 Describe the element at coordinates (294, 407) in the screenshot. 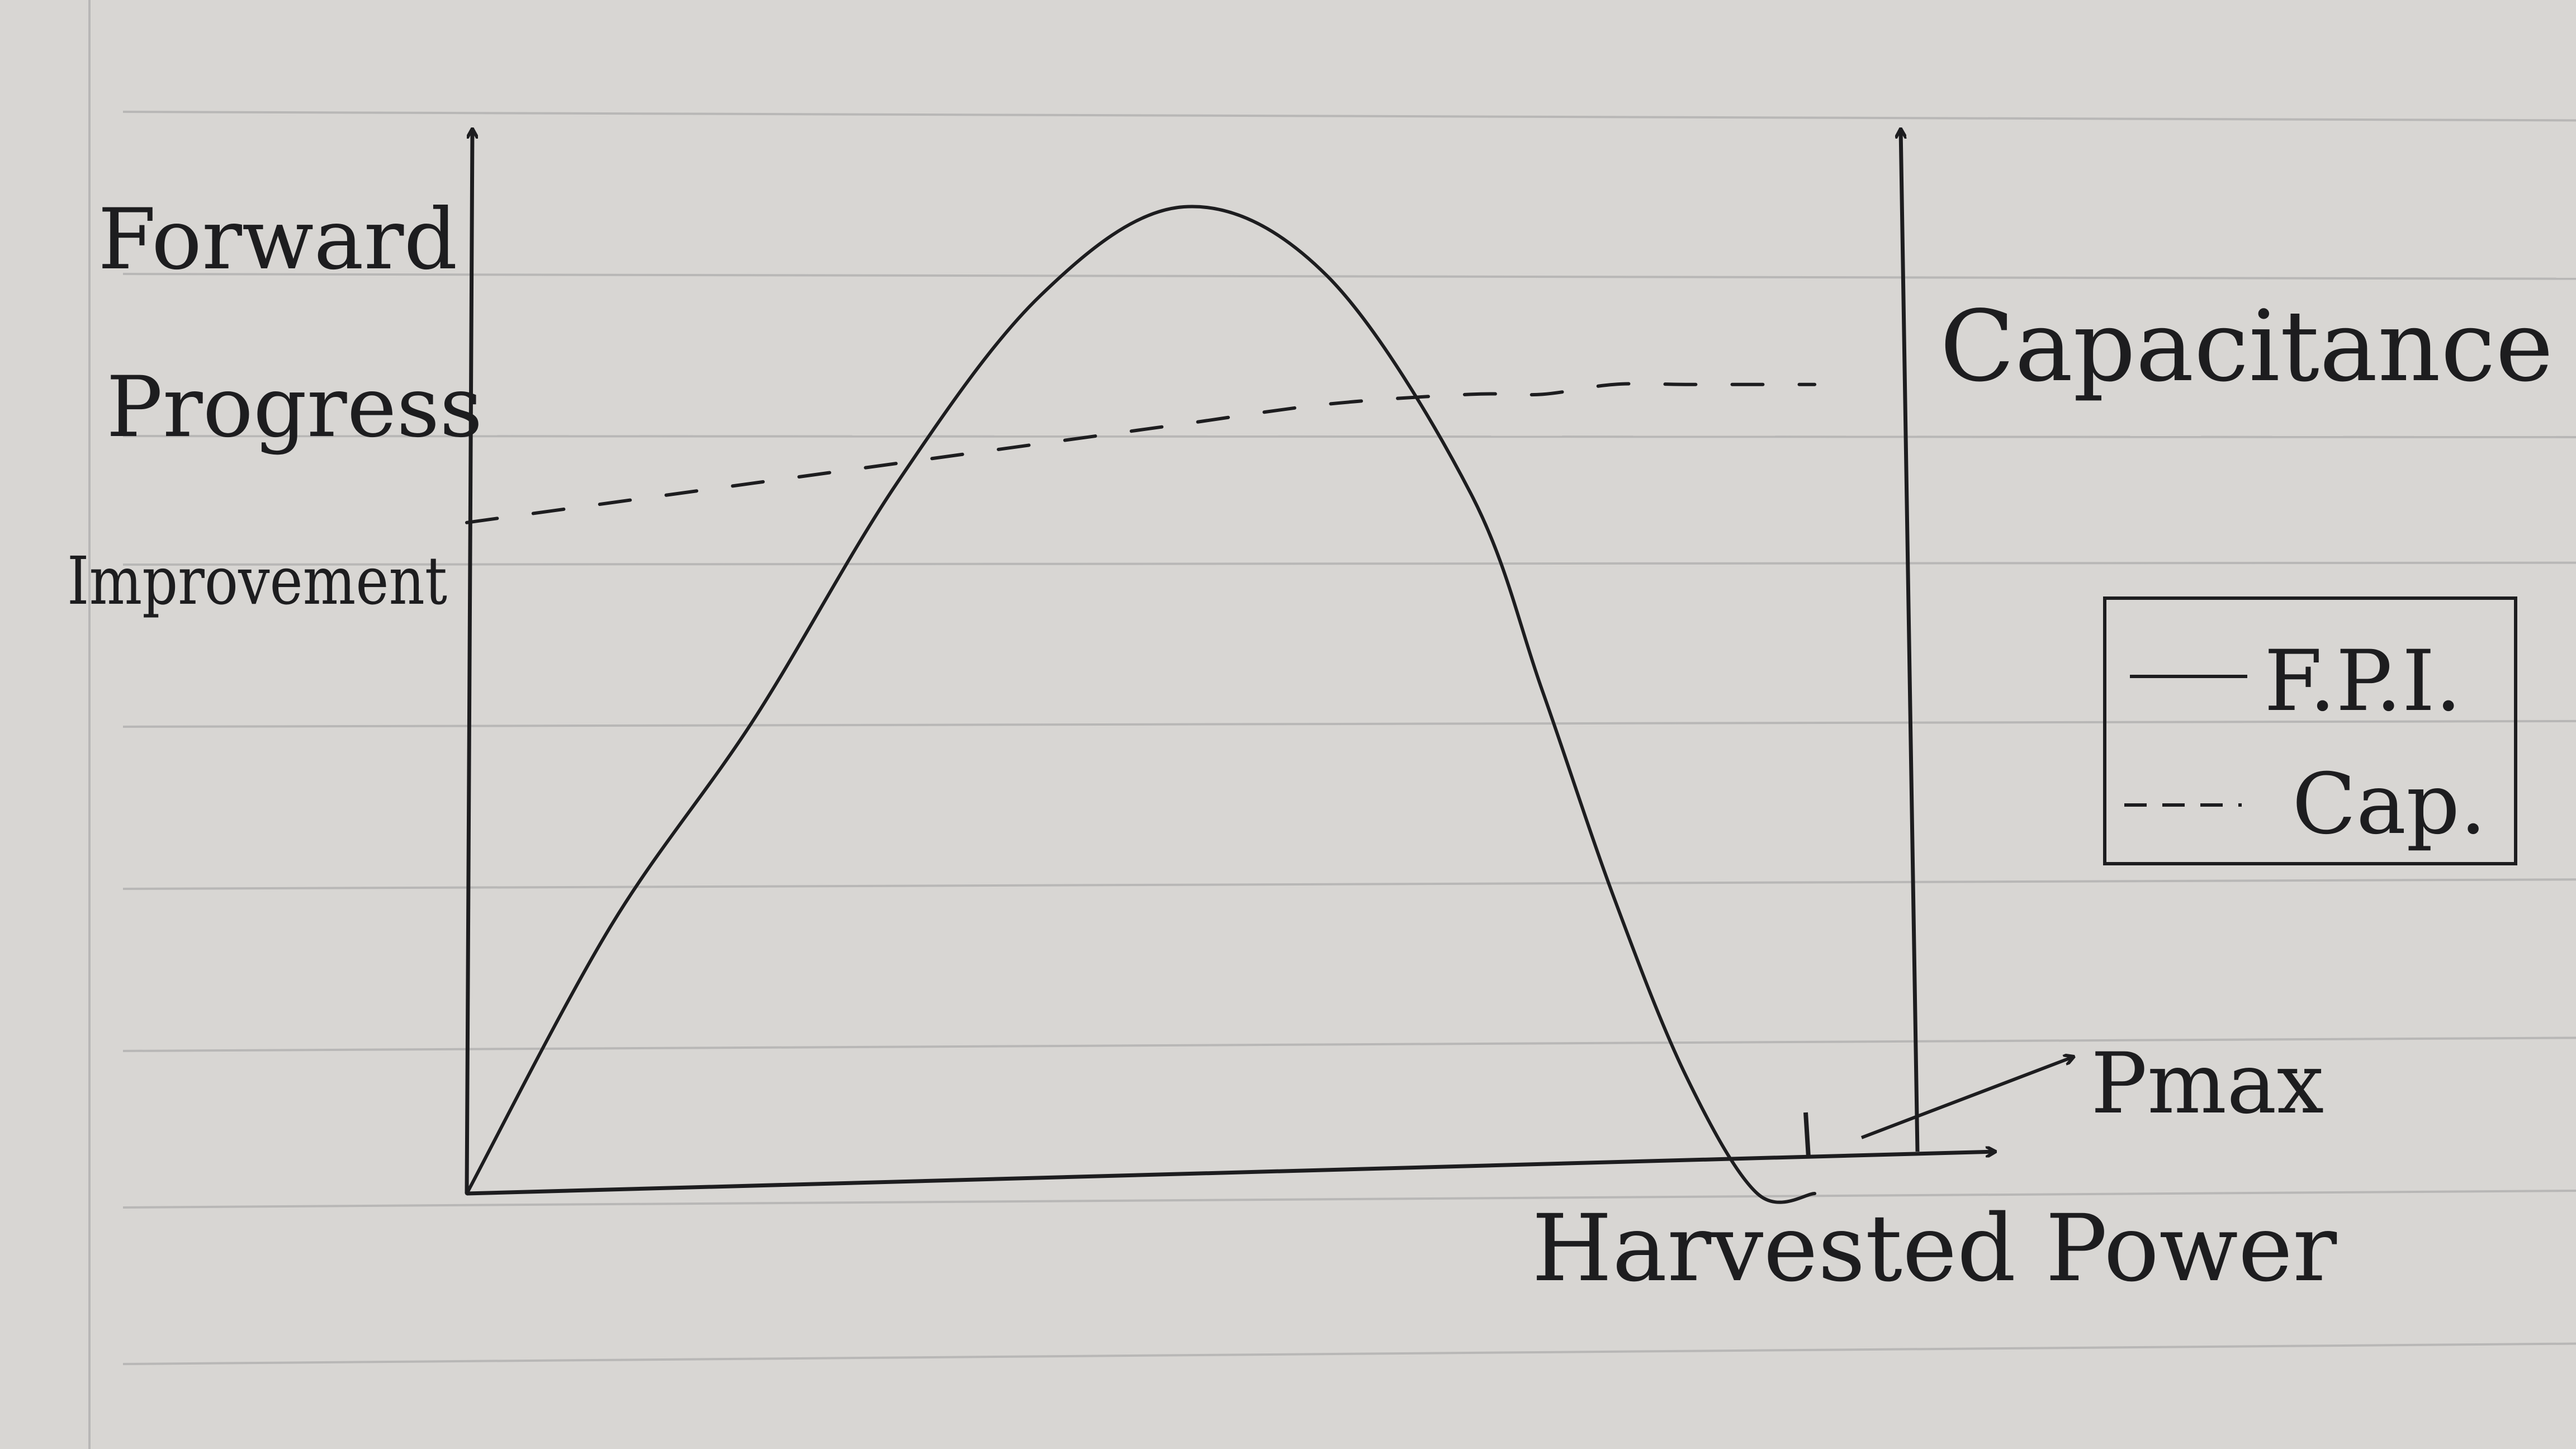

I see `y-left-label-line-2: Progress` at that location.